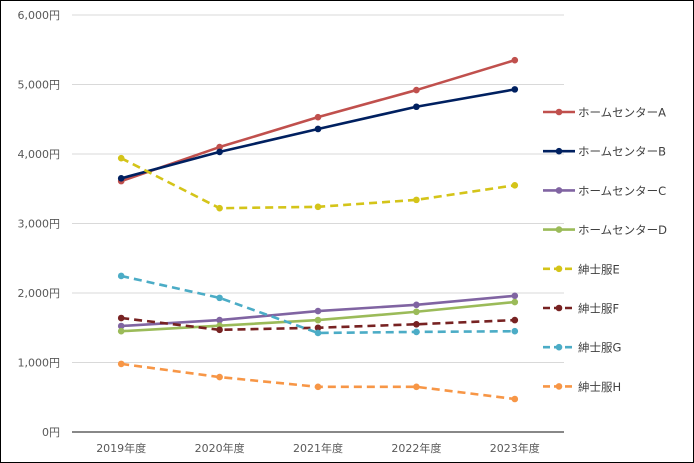 The width and height of the screenshot is (694, 463). I want to click on y-tick-label: 4,000円, so click(39, 154).